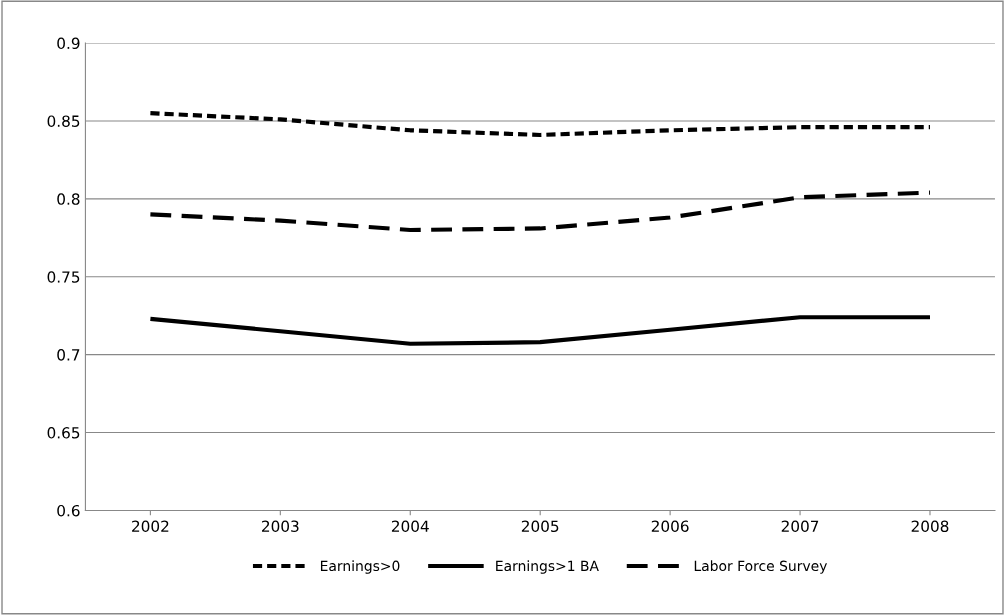 The image size is (1005, 615). I want to click on x-tick-label: 2002, so click(150, 526).